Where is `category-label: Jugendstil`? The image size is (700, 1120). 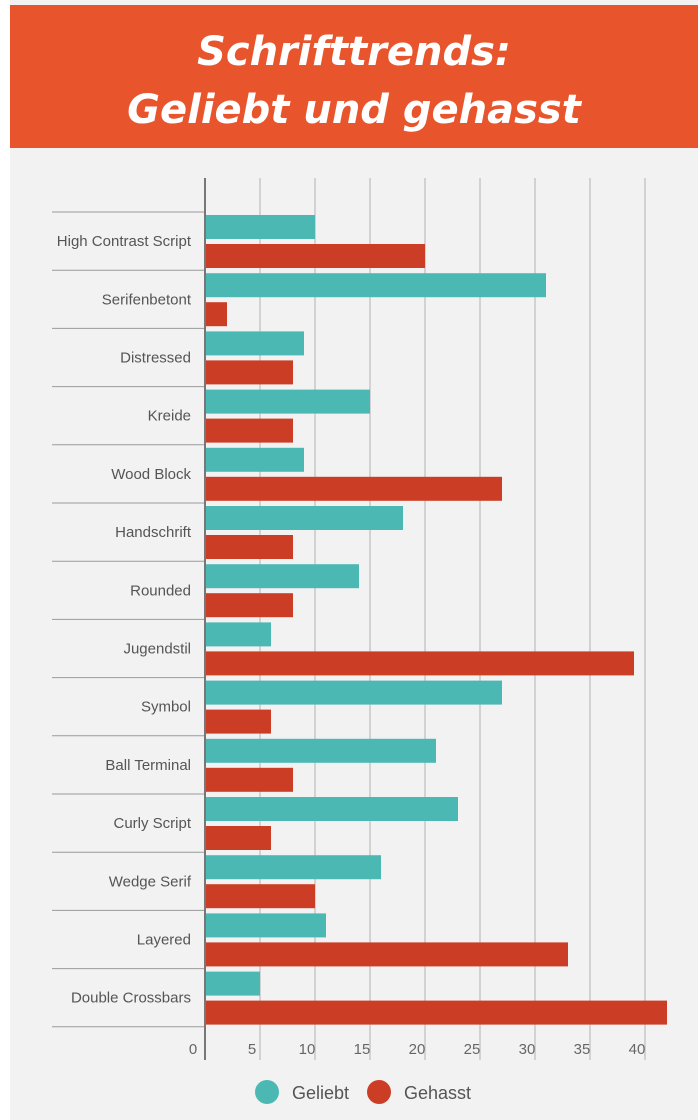 category-label: Jugendstil is located at coordinates (157, 649).